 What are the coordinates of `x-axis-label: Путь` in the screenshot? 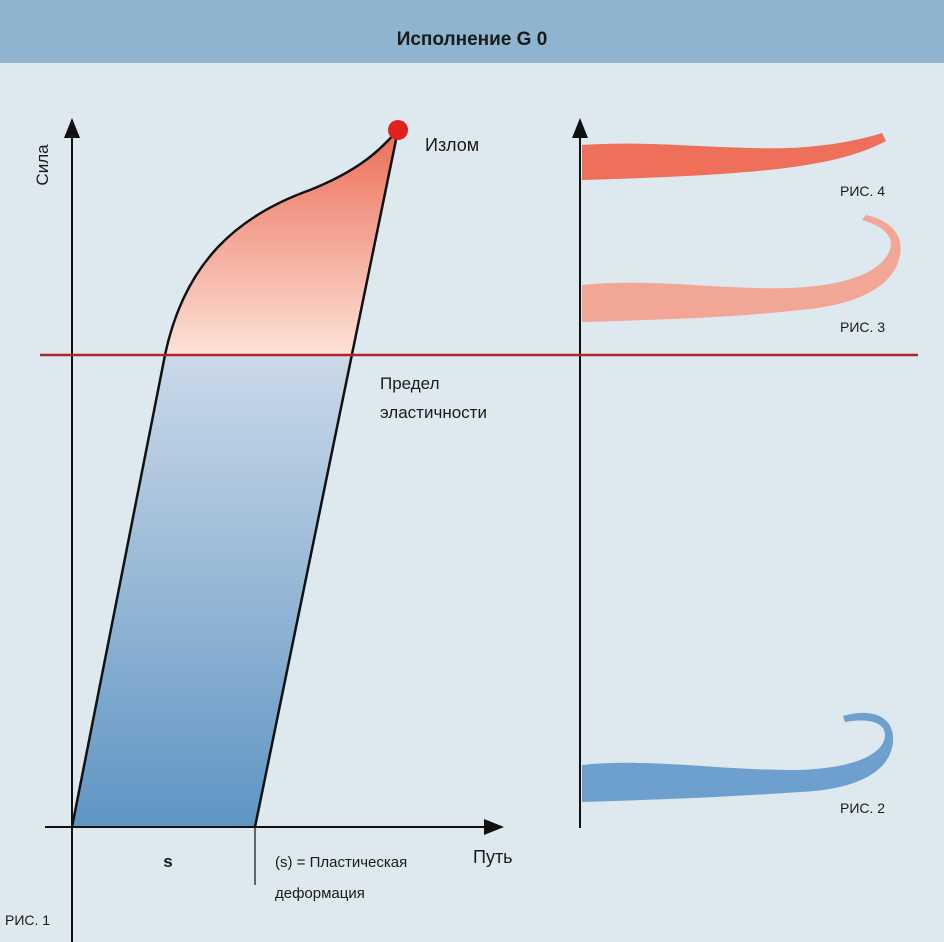 It's located at (493, 857).